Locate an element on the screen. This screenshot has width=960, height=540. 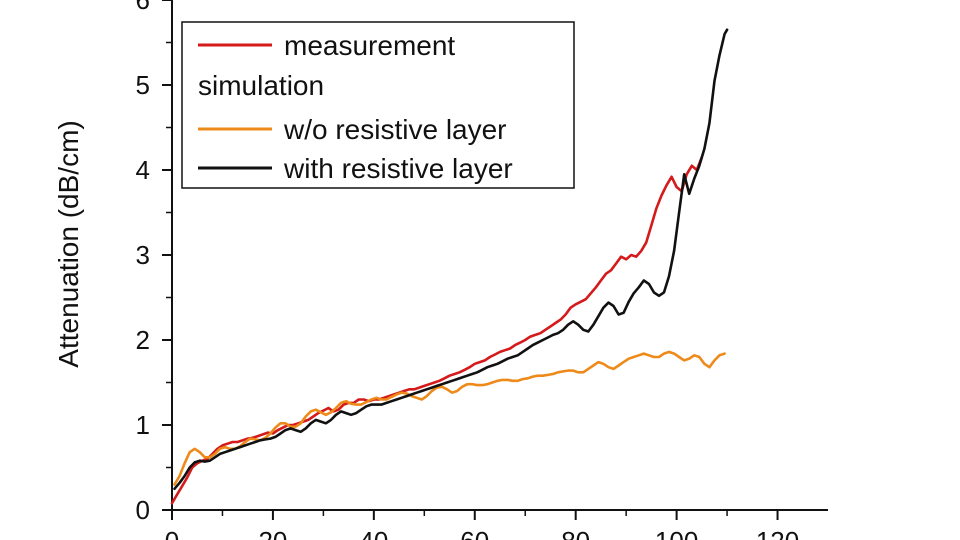
y-tick-label: 1 is located at coordinates (143, 425).